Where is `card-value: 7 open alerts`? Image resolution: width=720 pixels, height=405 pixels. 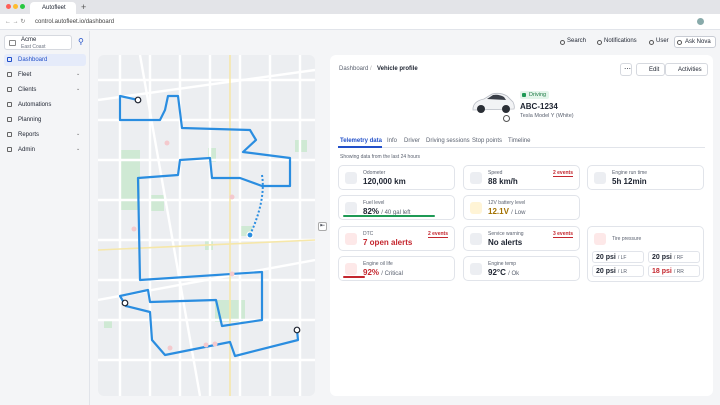
card-value: 7 open alerts is located at coordinates (387, 242).